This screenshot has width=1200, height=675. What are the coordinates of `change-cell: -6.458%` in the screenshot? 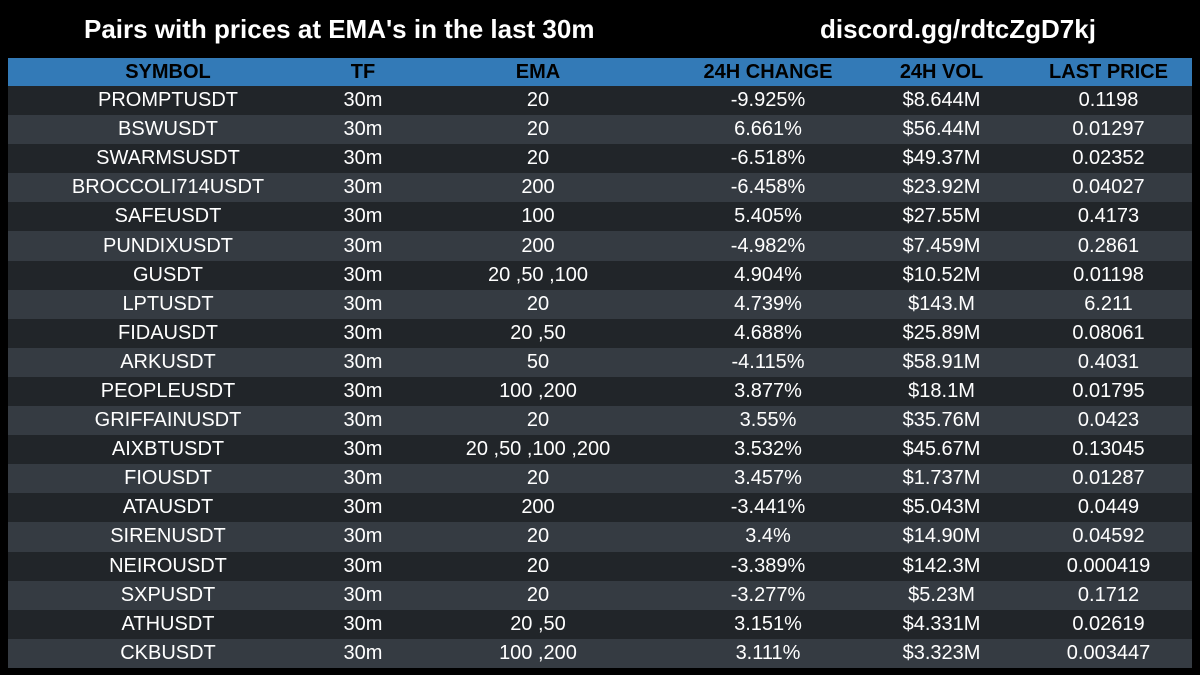 It's located at (768, 187).